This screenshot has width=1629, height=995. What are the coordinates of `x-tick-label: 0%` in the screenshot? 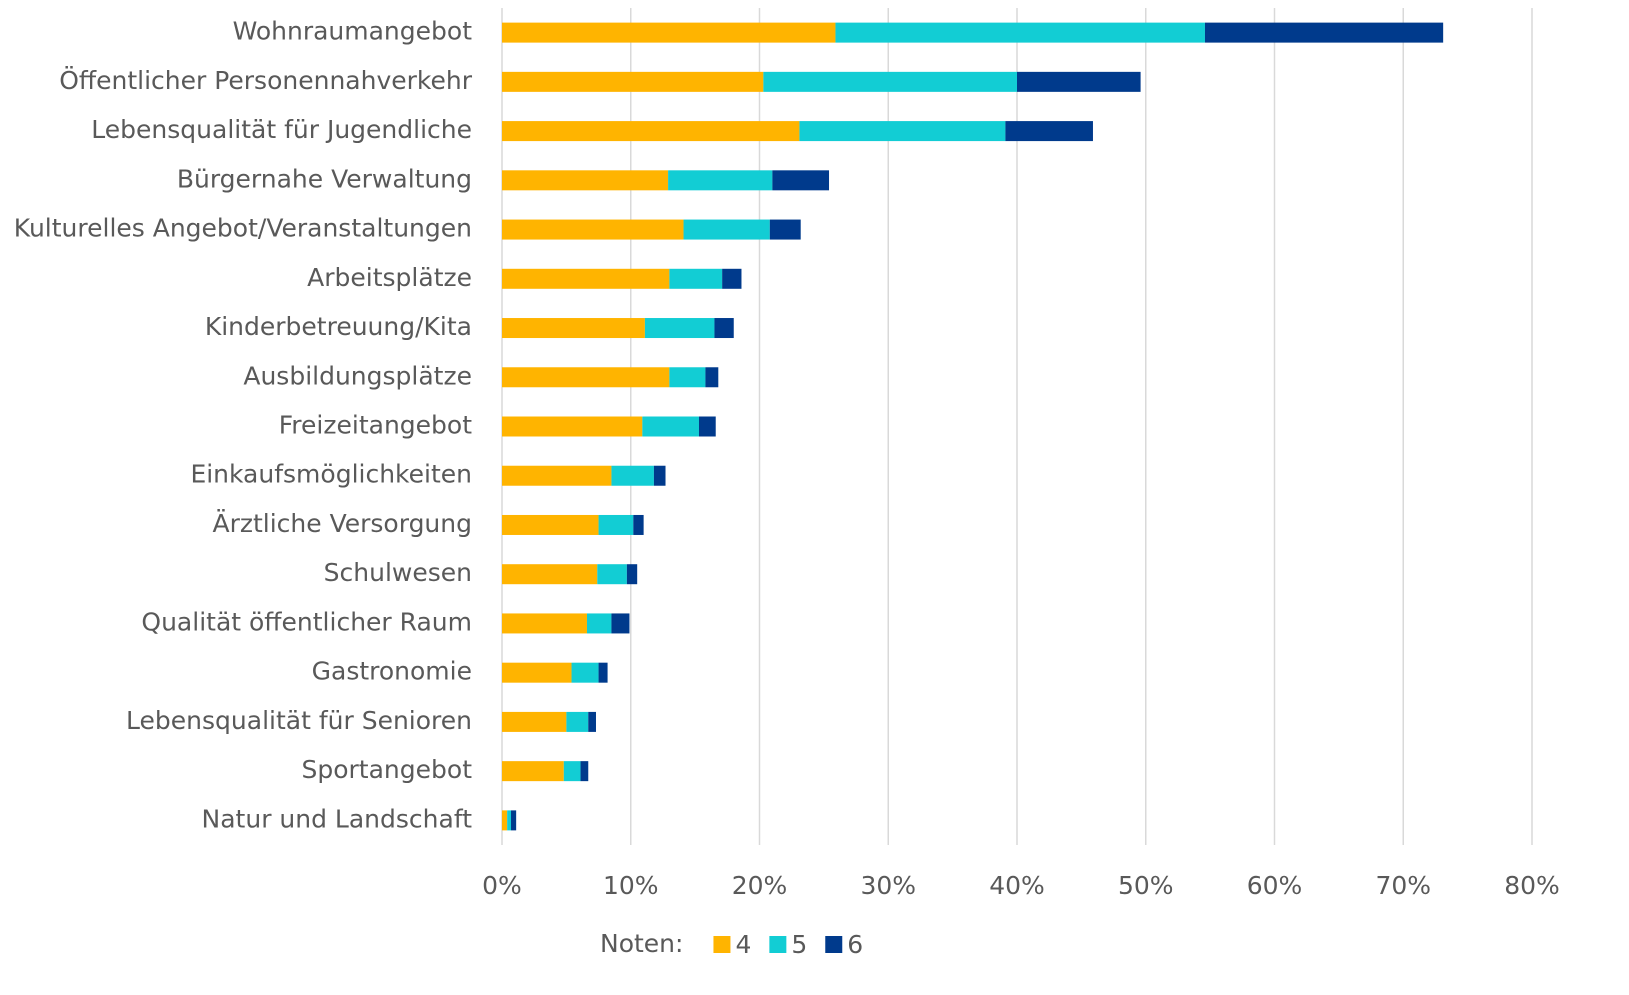 It's located at (502, 885).